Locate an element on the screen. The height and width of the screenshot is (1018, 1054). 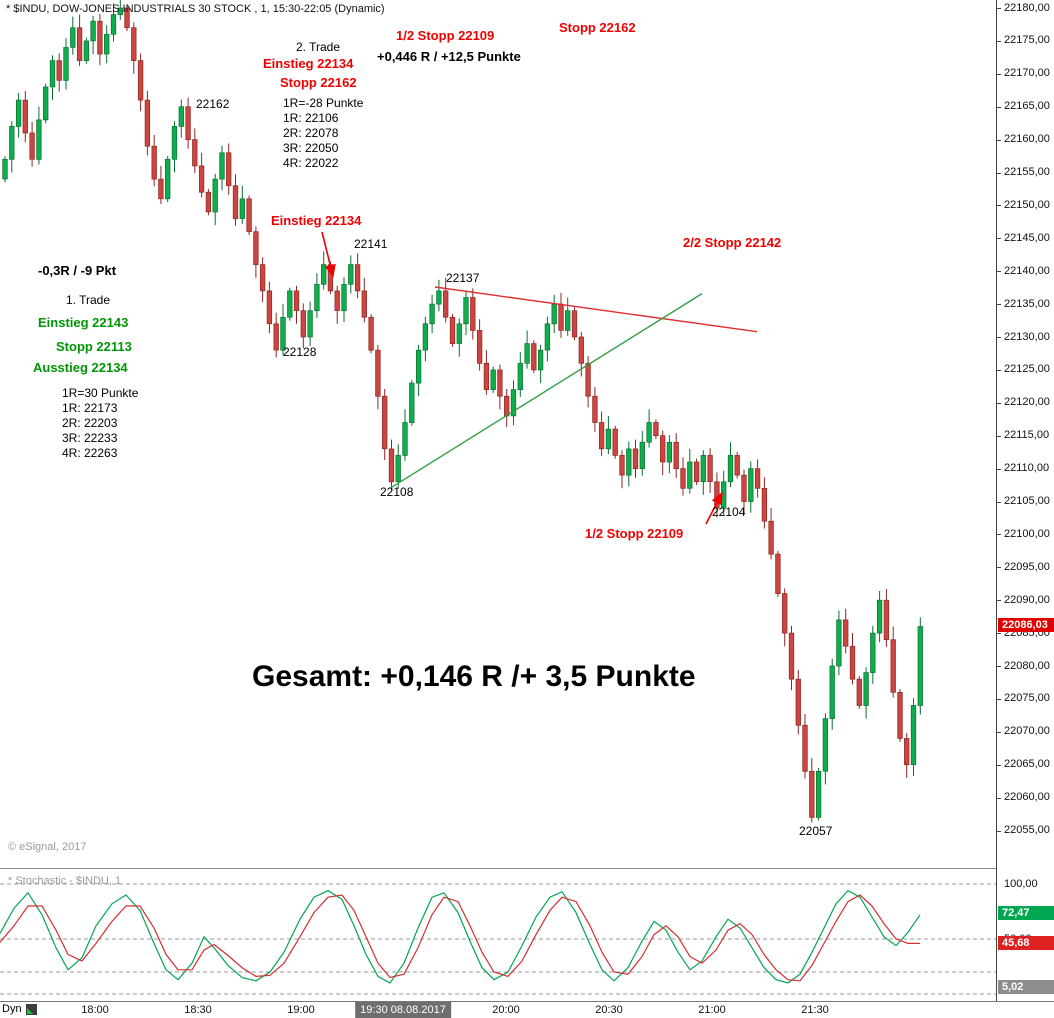
price-axis-label: 22155,00 is located at coordinates (1027, 172).